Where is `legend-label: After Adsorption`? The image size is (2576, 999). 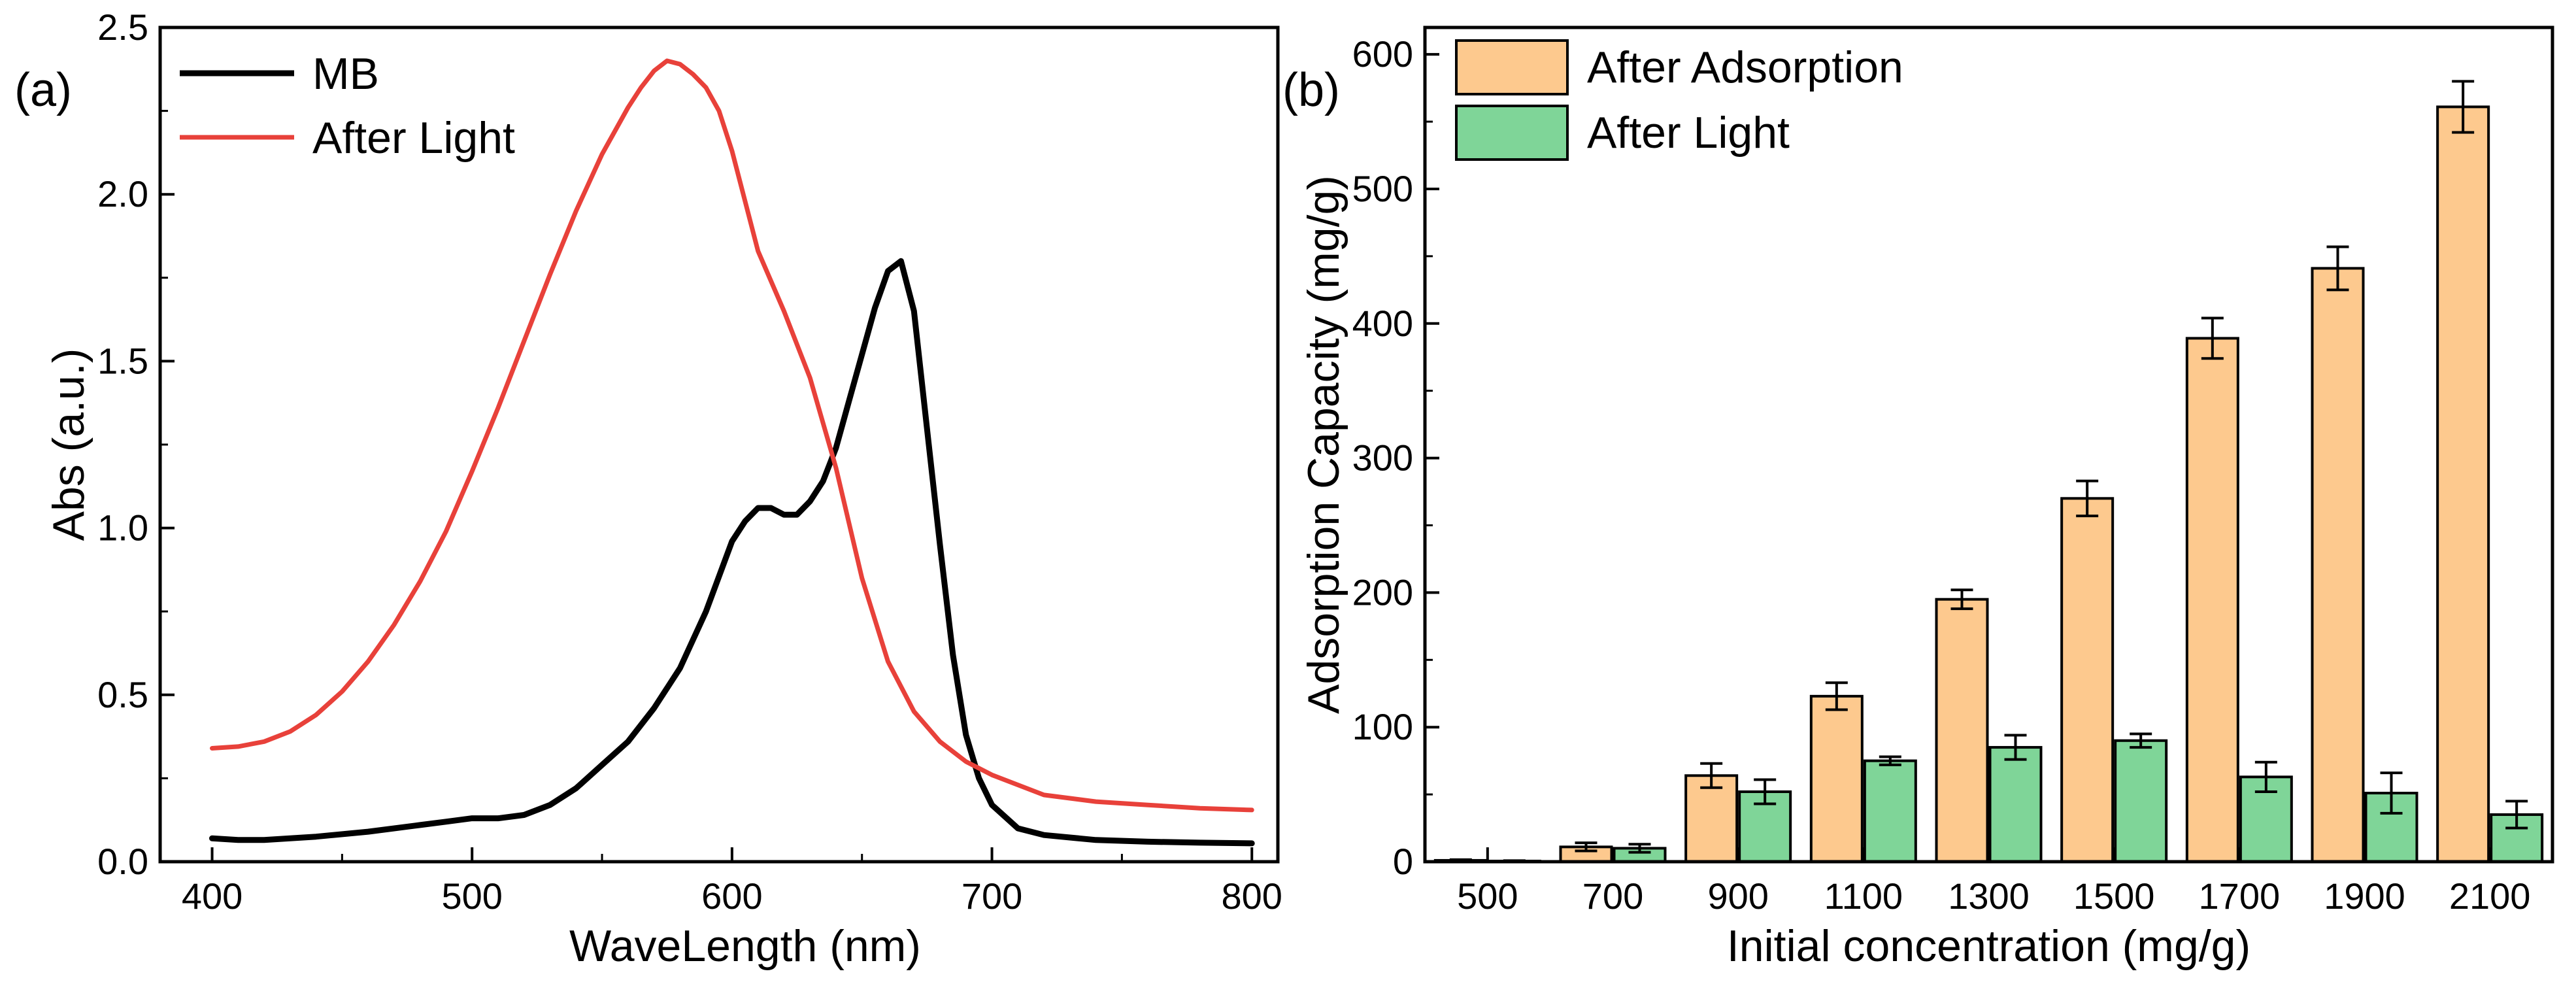
legend-label: After Adsorption is located at coordinates (1745, 67).